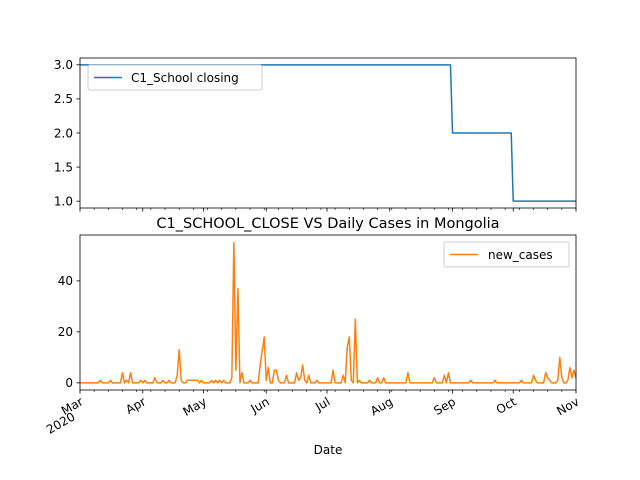 This screenshot has width=640, height=480. I want to click on bottom-legend: new_cases, so click(506, 254).